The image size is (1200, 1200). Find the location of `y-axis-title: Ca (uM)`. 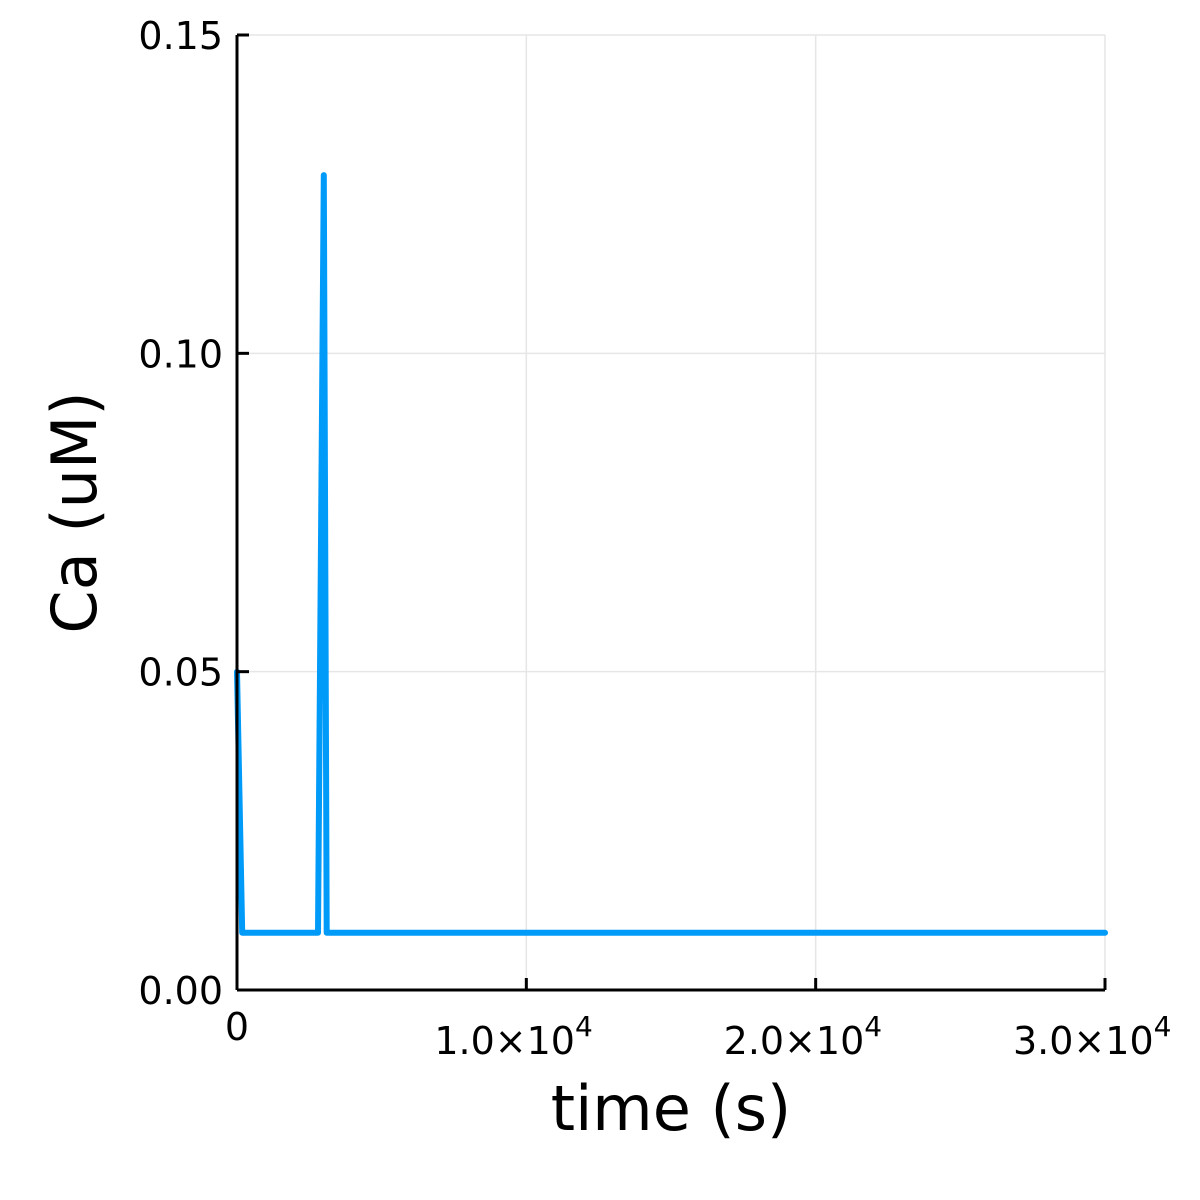

y-axis-title: Ca (uM) is located at coordinates (74, 512).